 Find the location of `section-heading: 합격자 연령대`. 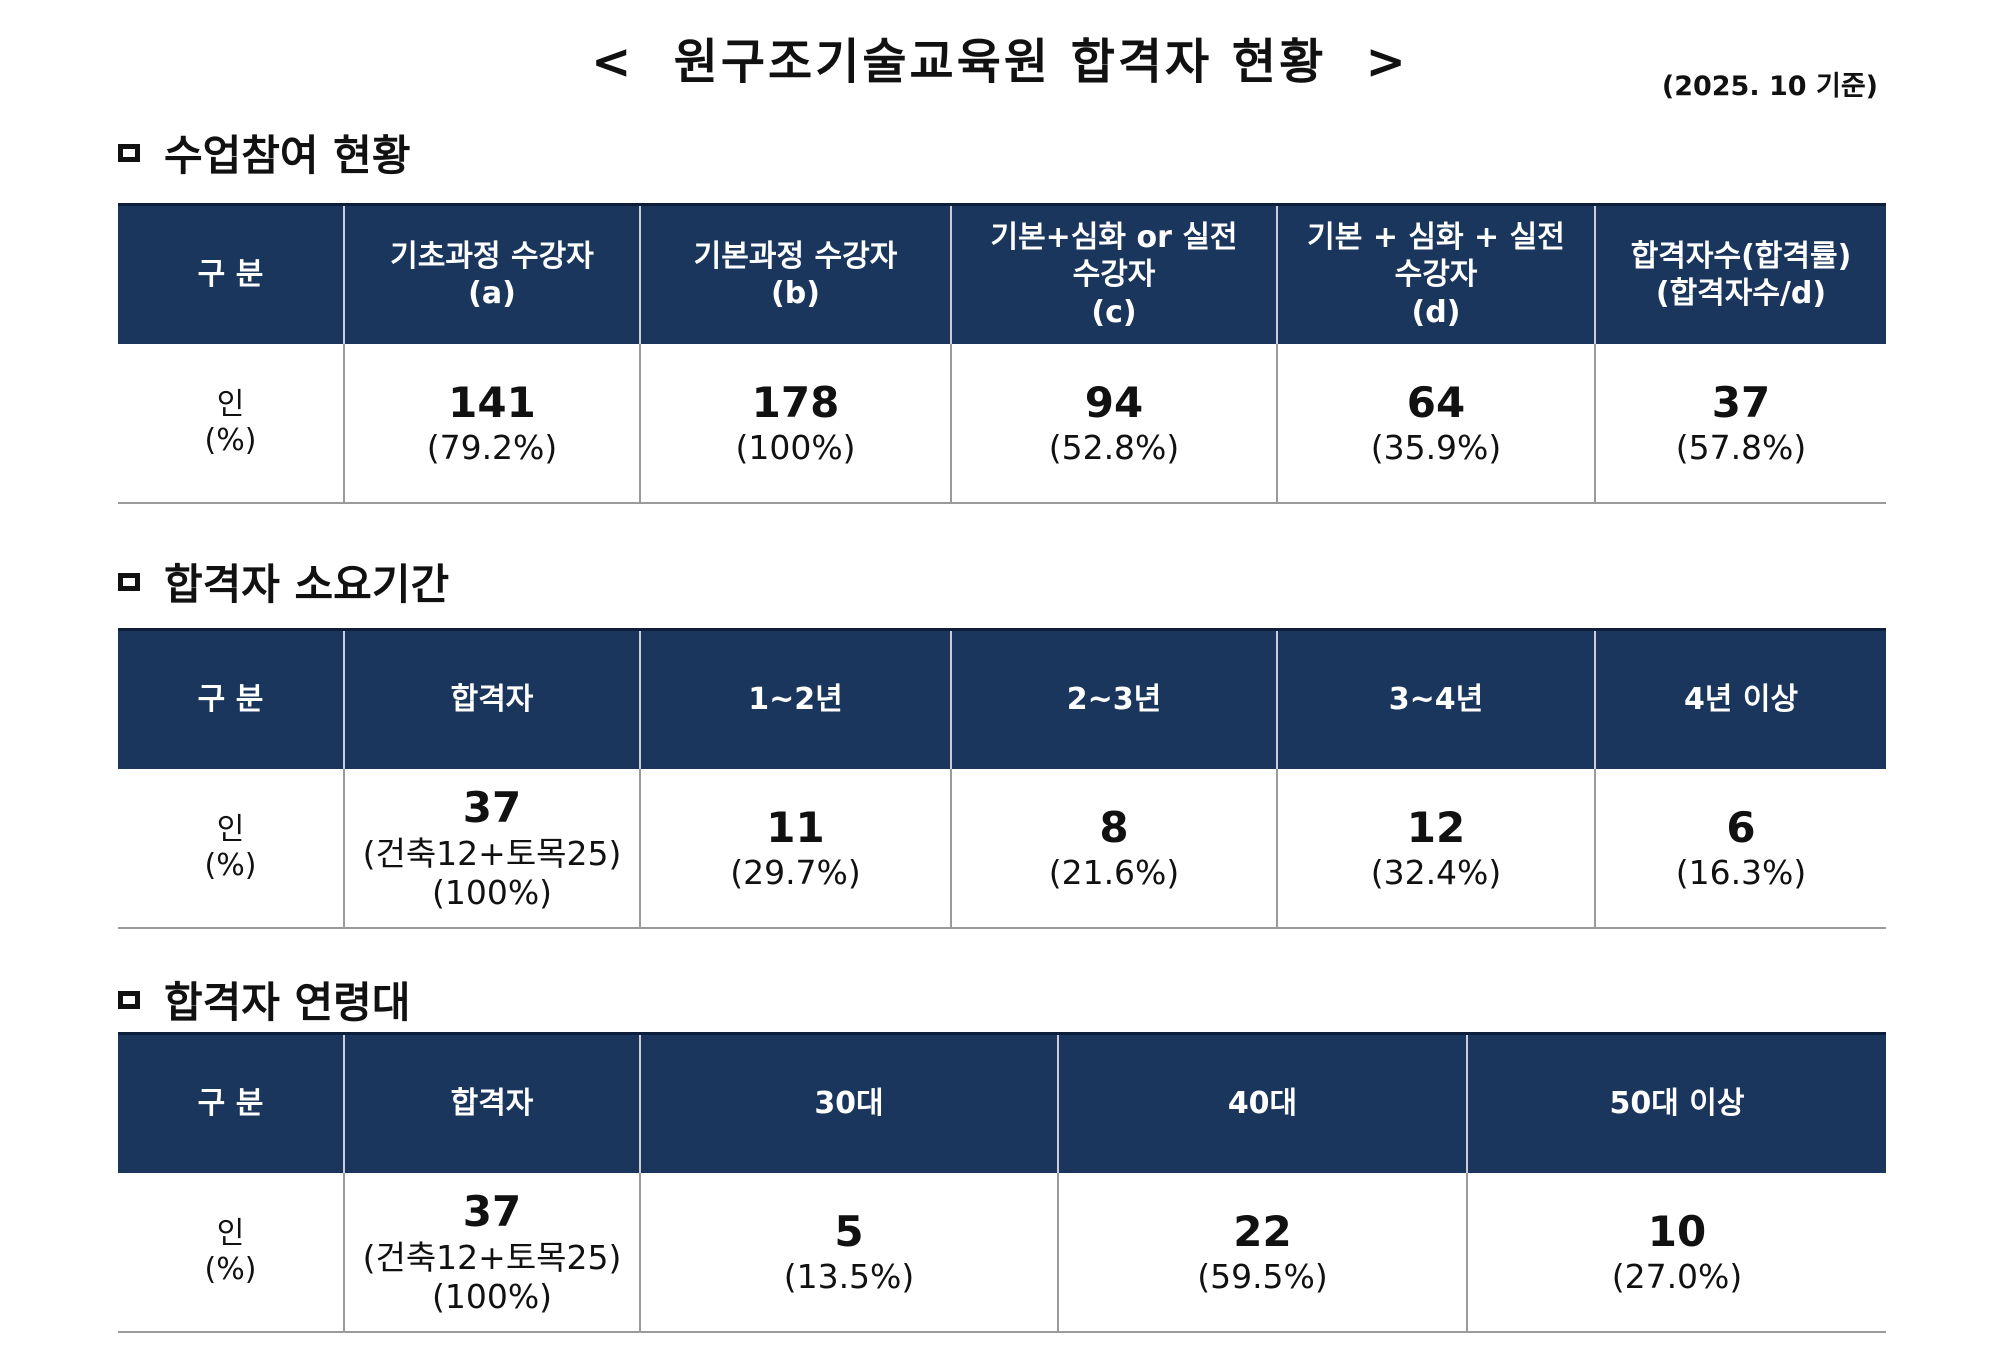

section-heading: 합격자 연령대 is located at coordinates (264, 999).